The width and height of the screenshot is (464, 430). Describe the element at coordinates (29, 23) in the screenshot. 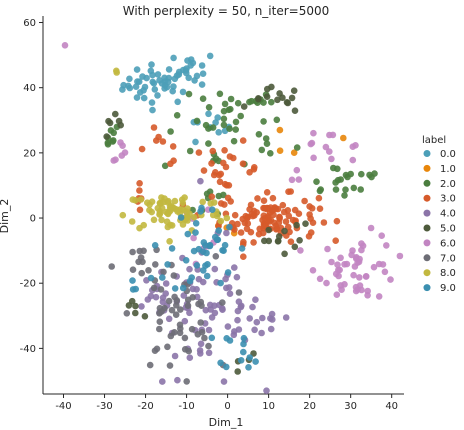

I see `y-tick-label: 60` at that location.